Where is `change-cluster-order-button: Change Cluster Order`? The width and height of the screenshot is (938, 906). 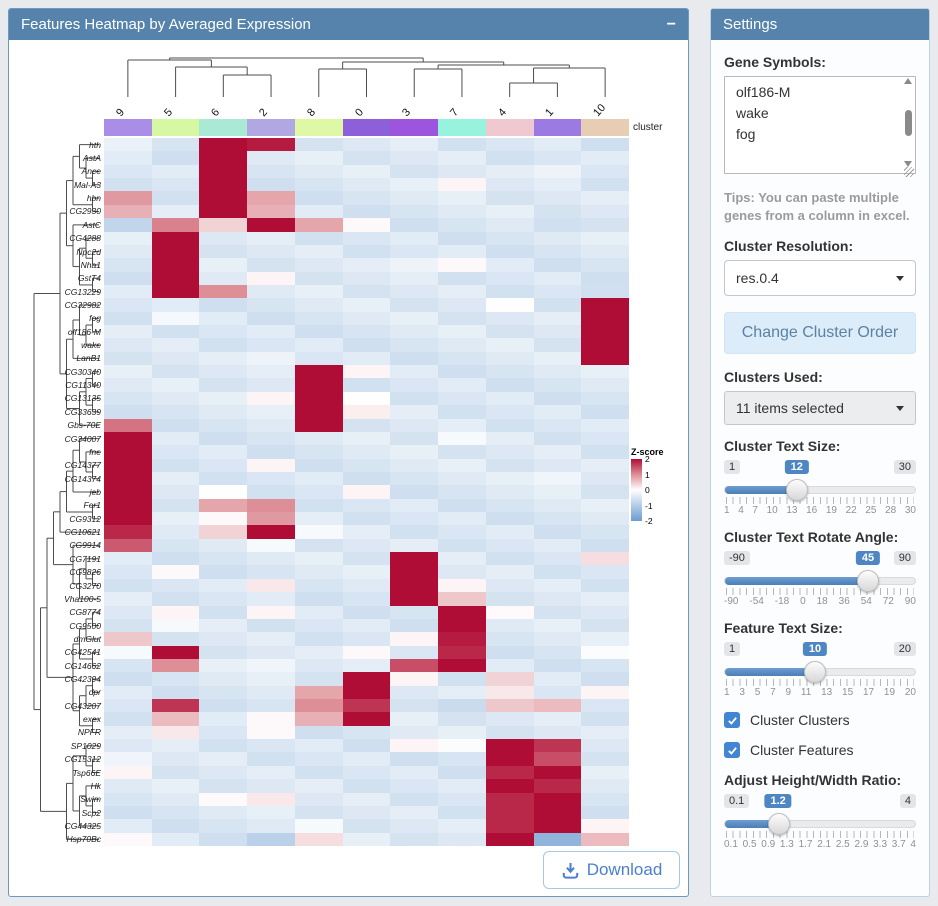 change-cluster-order-button: Change Cluster Order is located at coordinates (820, 333).